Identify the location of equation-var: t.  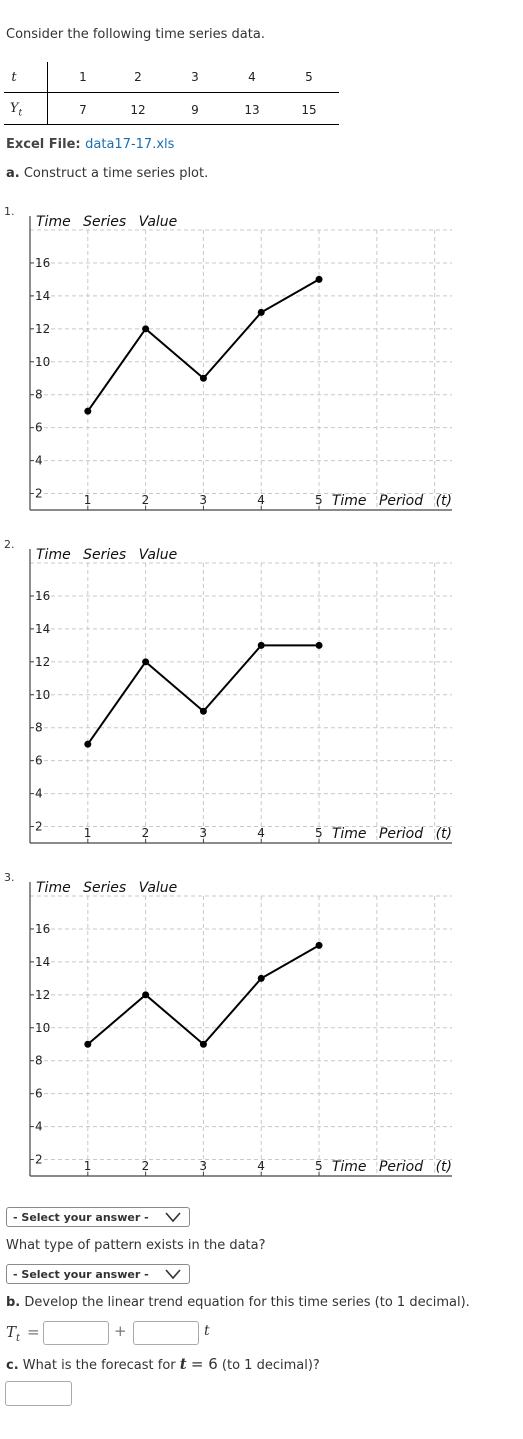
(207, 1331).